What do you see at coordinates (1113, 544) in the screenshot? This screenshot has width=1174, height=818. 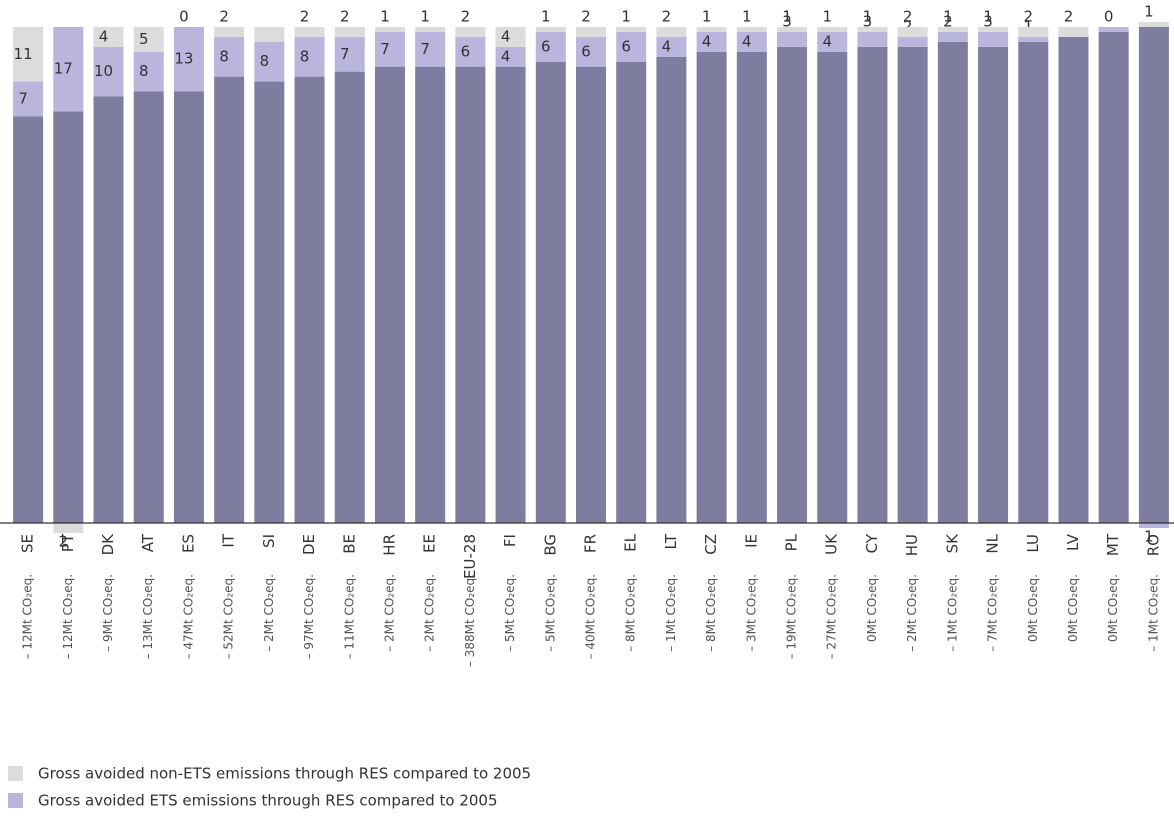 I see `x-tick-label: MT` at bounding box center [1113, 544].